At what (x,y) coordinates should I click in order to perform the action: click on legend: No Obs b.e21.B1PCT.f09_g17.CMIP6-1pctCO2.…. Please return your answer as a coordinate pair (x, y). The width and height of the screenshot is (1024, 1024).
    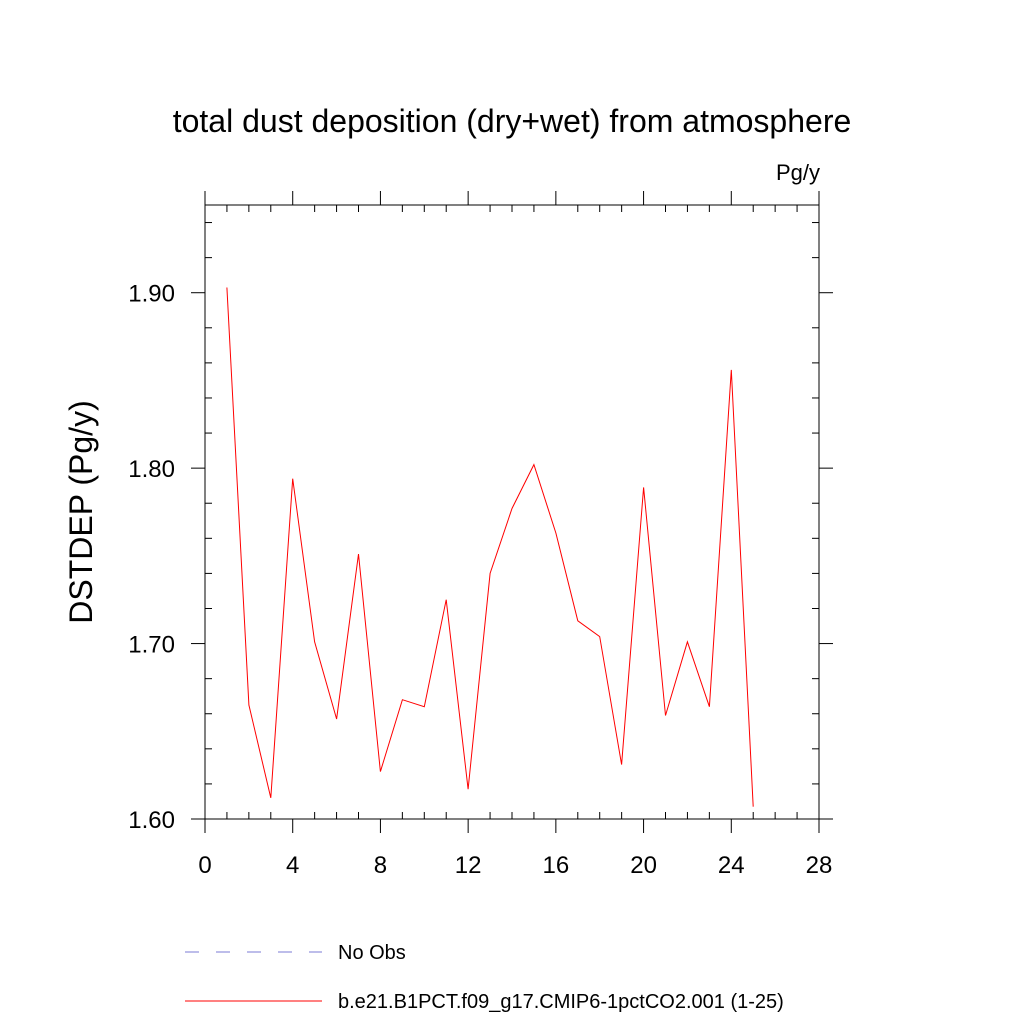
    Looking at the image, I should click on (484, 977).